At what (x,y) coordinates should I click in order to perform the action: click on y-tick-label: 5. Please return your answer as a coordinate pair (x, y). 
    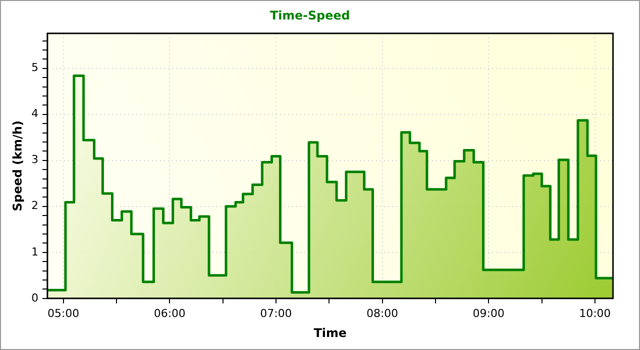
    Looking at the image, I should click on (34, 67).